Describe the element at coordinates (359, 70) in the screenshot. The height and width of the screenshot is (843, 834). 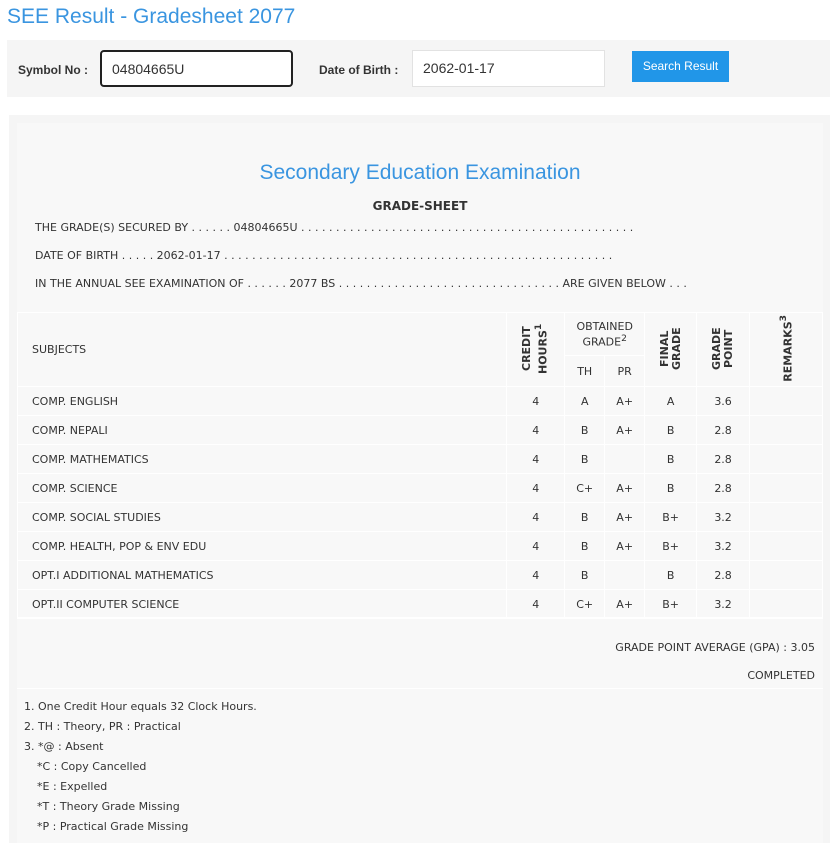
I see `dob-label: Date of Birth :` at that location.